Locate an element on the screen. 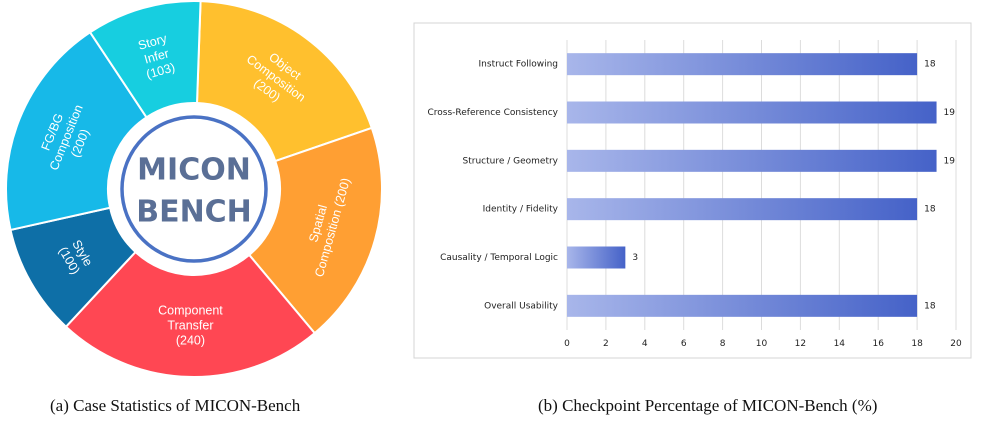 The image size is (982, 425). x-tick-label: 2 is located at coordinates (606, 344).